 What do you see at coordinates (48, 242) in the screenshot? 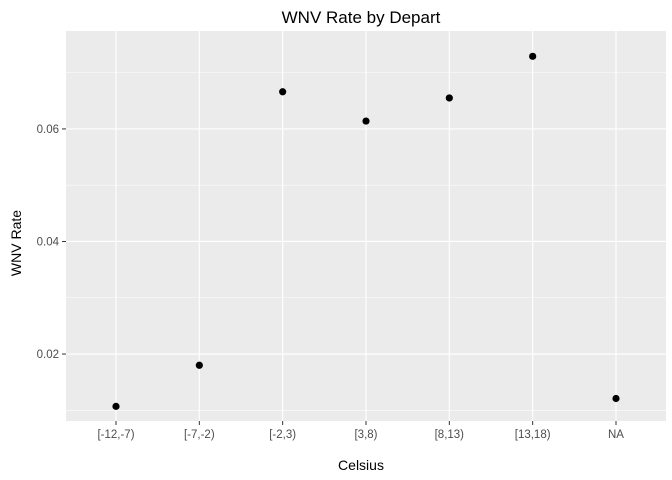
I see `y-tick-label: 0.04` at bounding box center [48, 242].